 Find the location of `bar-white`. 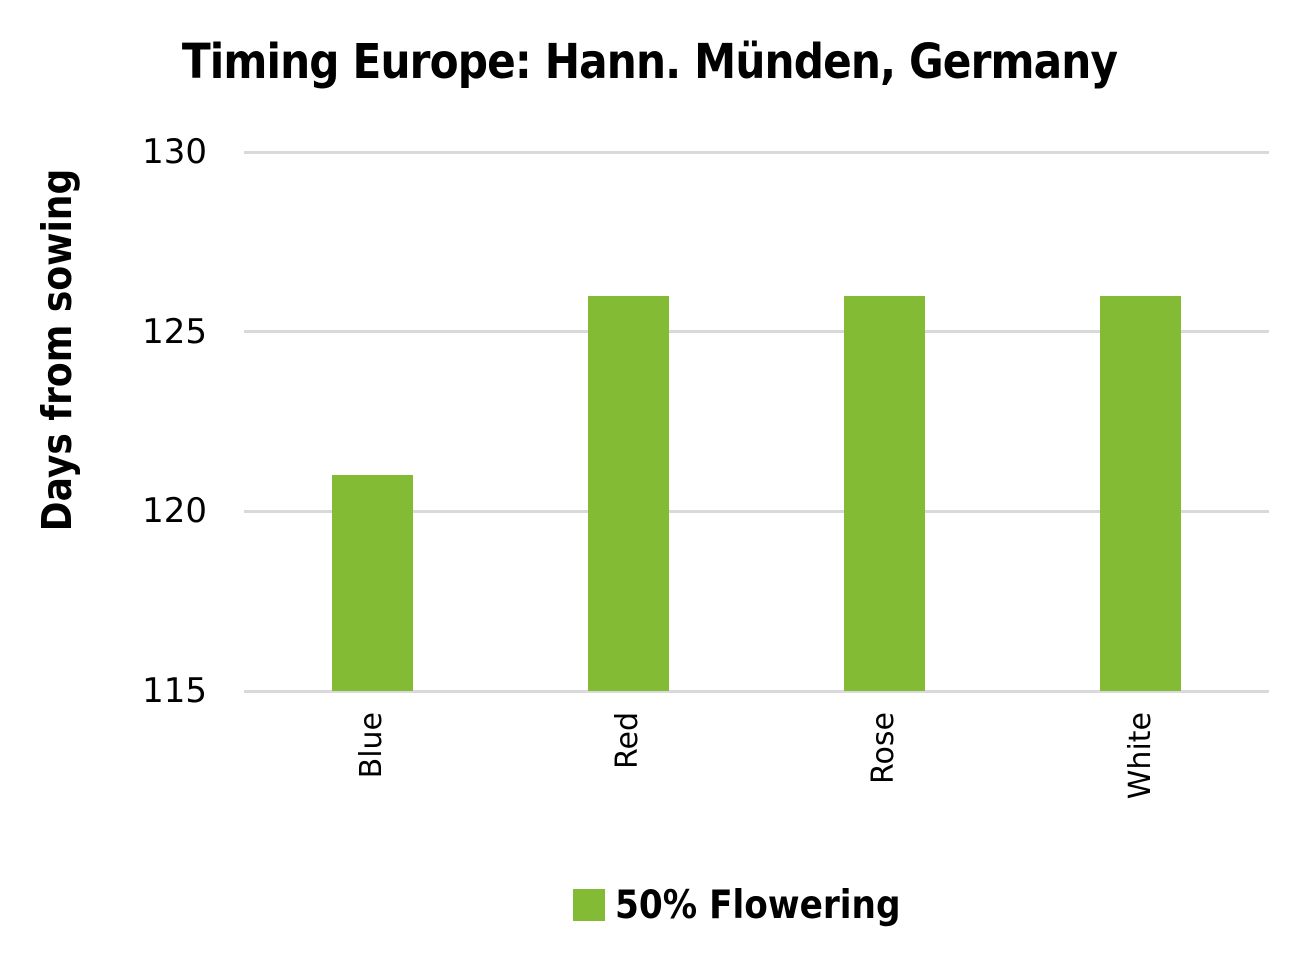

bar-white is located at coordinates (1141, 493).